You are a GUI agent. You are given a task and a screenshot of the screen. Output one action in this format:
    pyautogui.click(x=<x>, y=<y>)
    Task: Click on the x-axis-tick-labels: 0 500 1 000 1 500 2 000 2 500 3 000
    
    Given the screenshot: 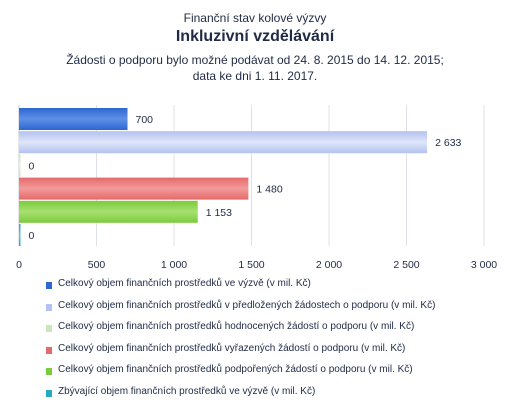 What is the action you would take?
    pyautogui.click(x=256, y=265)
    